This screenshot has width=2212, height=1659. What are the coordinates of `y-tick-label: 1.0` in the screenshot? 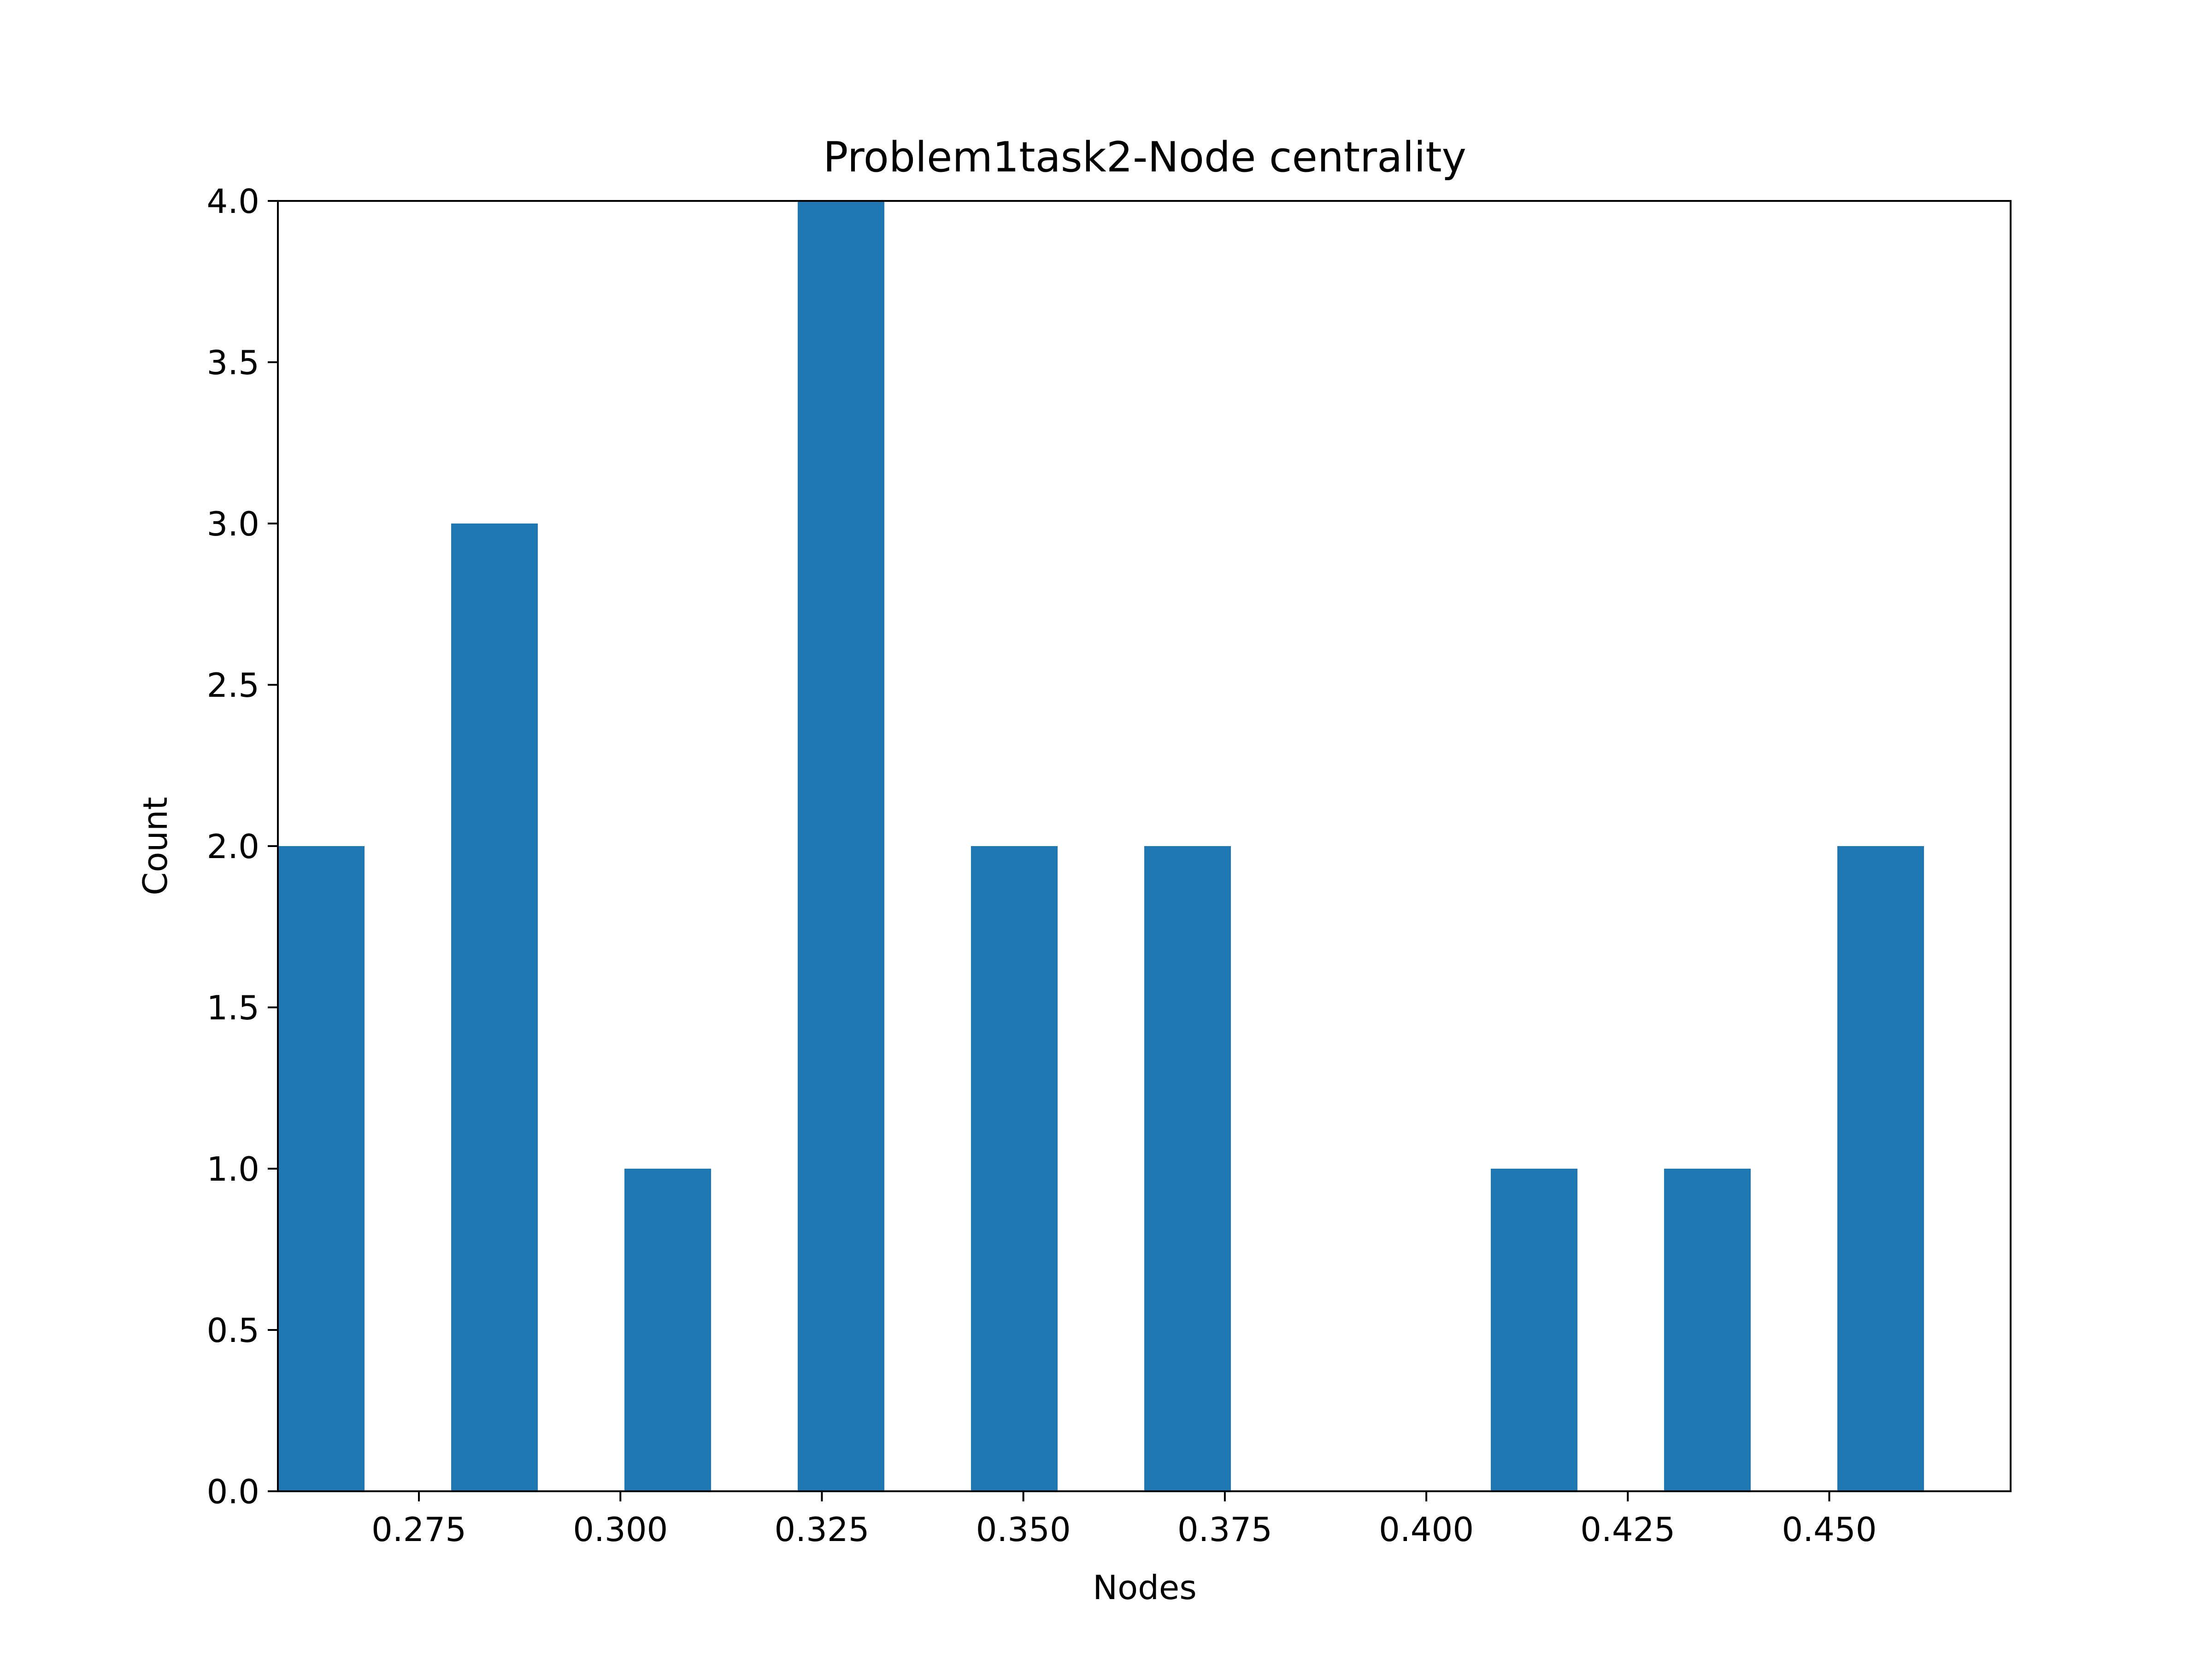 It's located at (232, 1169).